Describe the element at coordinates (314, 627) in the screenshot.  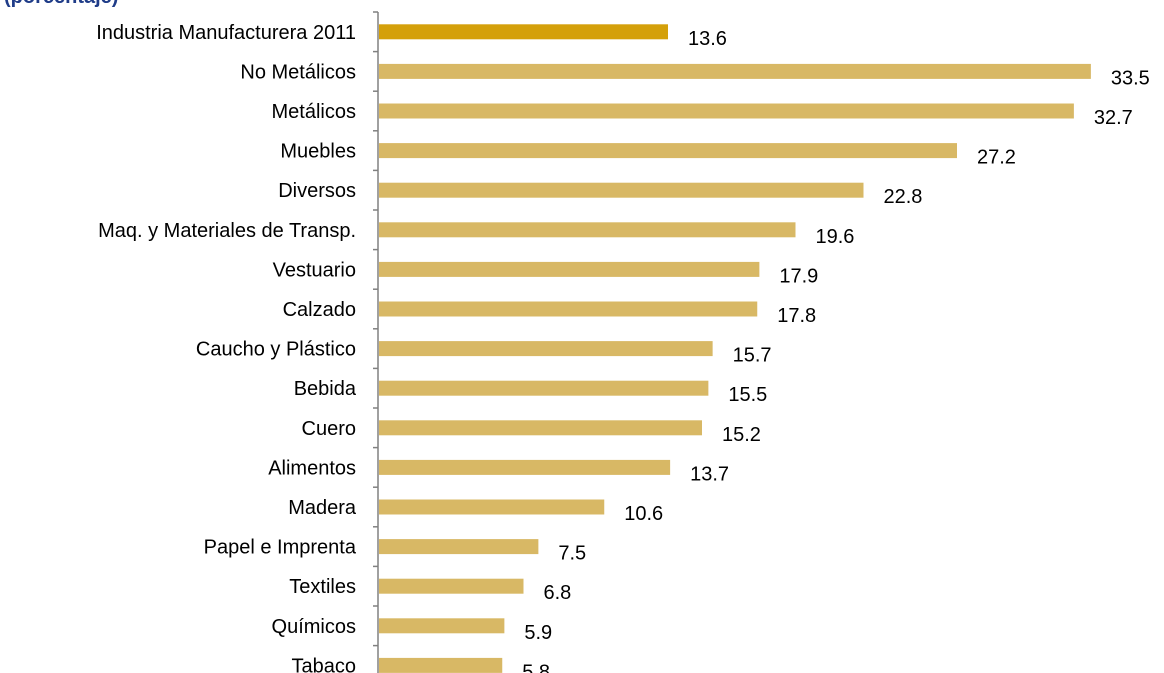
I see `category-label: Químicos` at that location.